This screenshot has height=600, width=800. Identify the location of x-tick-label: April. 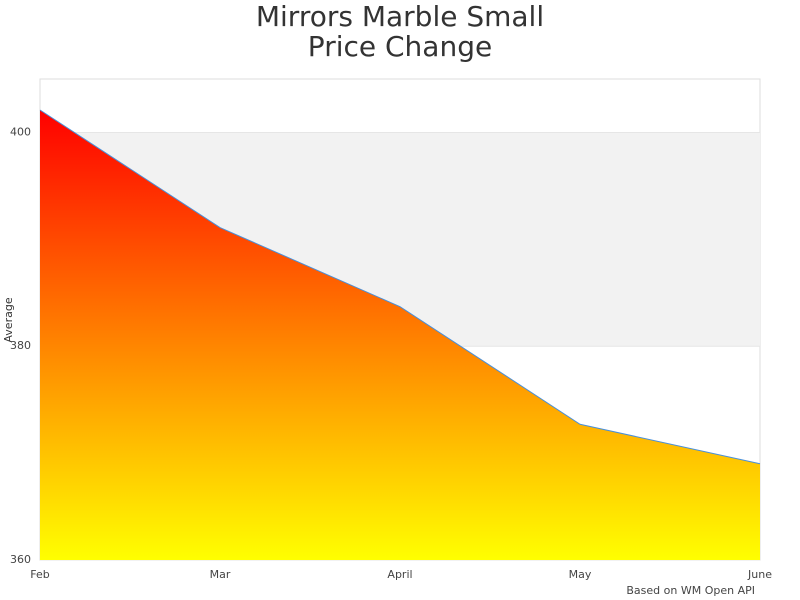
(399, 574).